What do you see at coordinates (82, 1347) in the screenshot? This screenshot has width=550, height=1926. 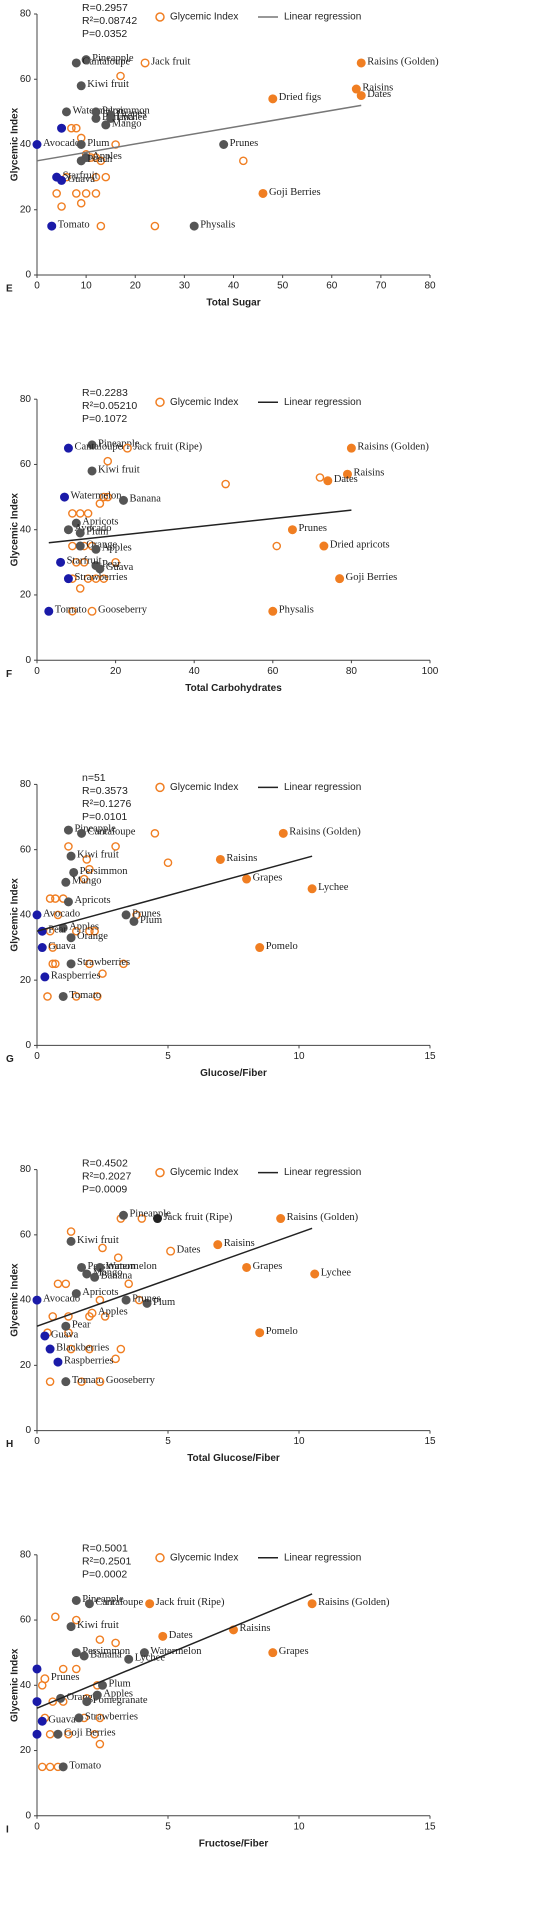 I see `point-label: Blackberries` at bounding box center [82, 1347].